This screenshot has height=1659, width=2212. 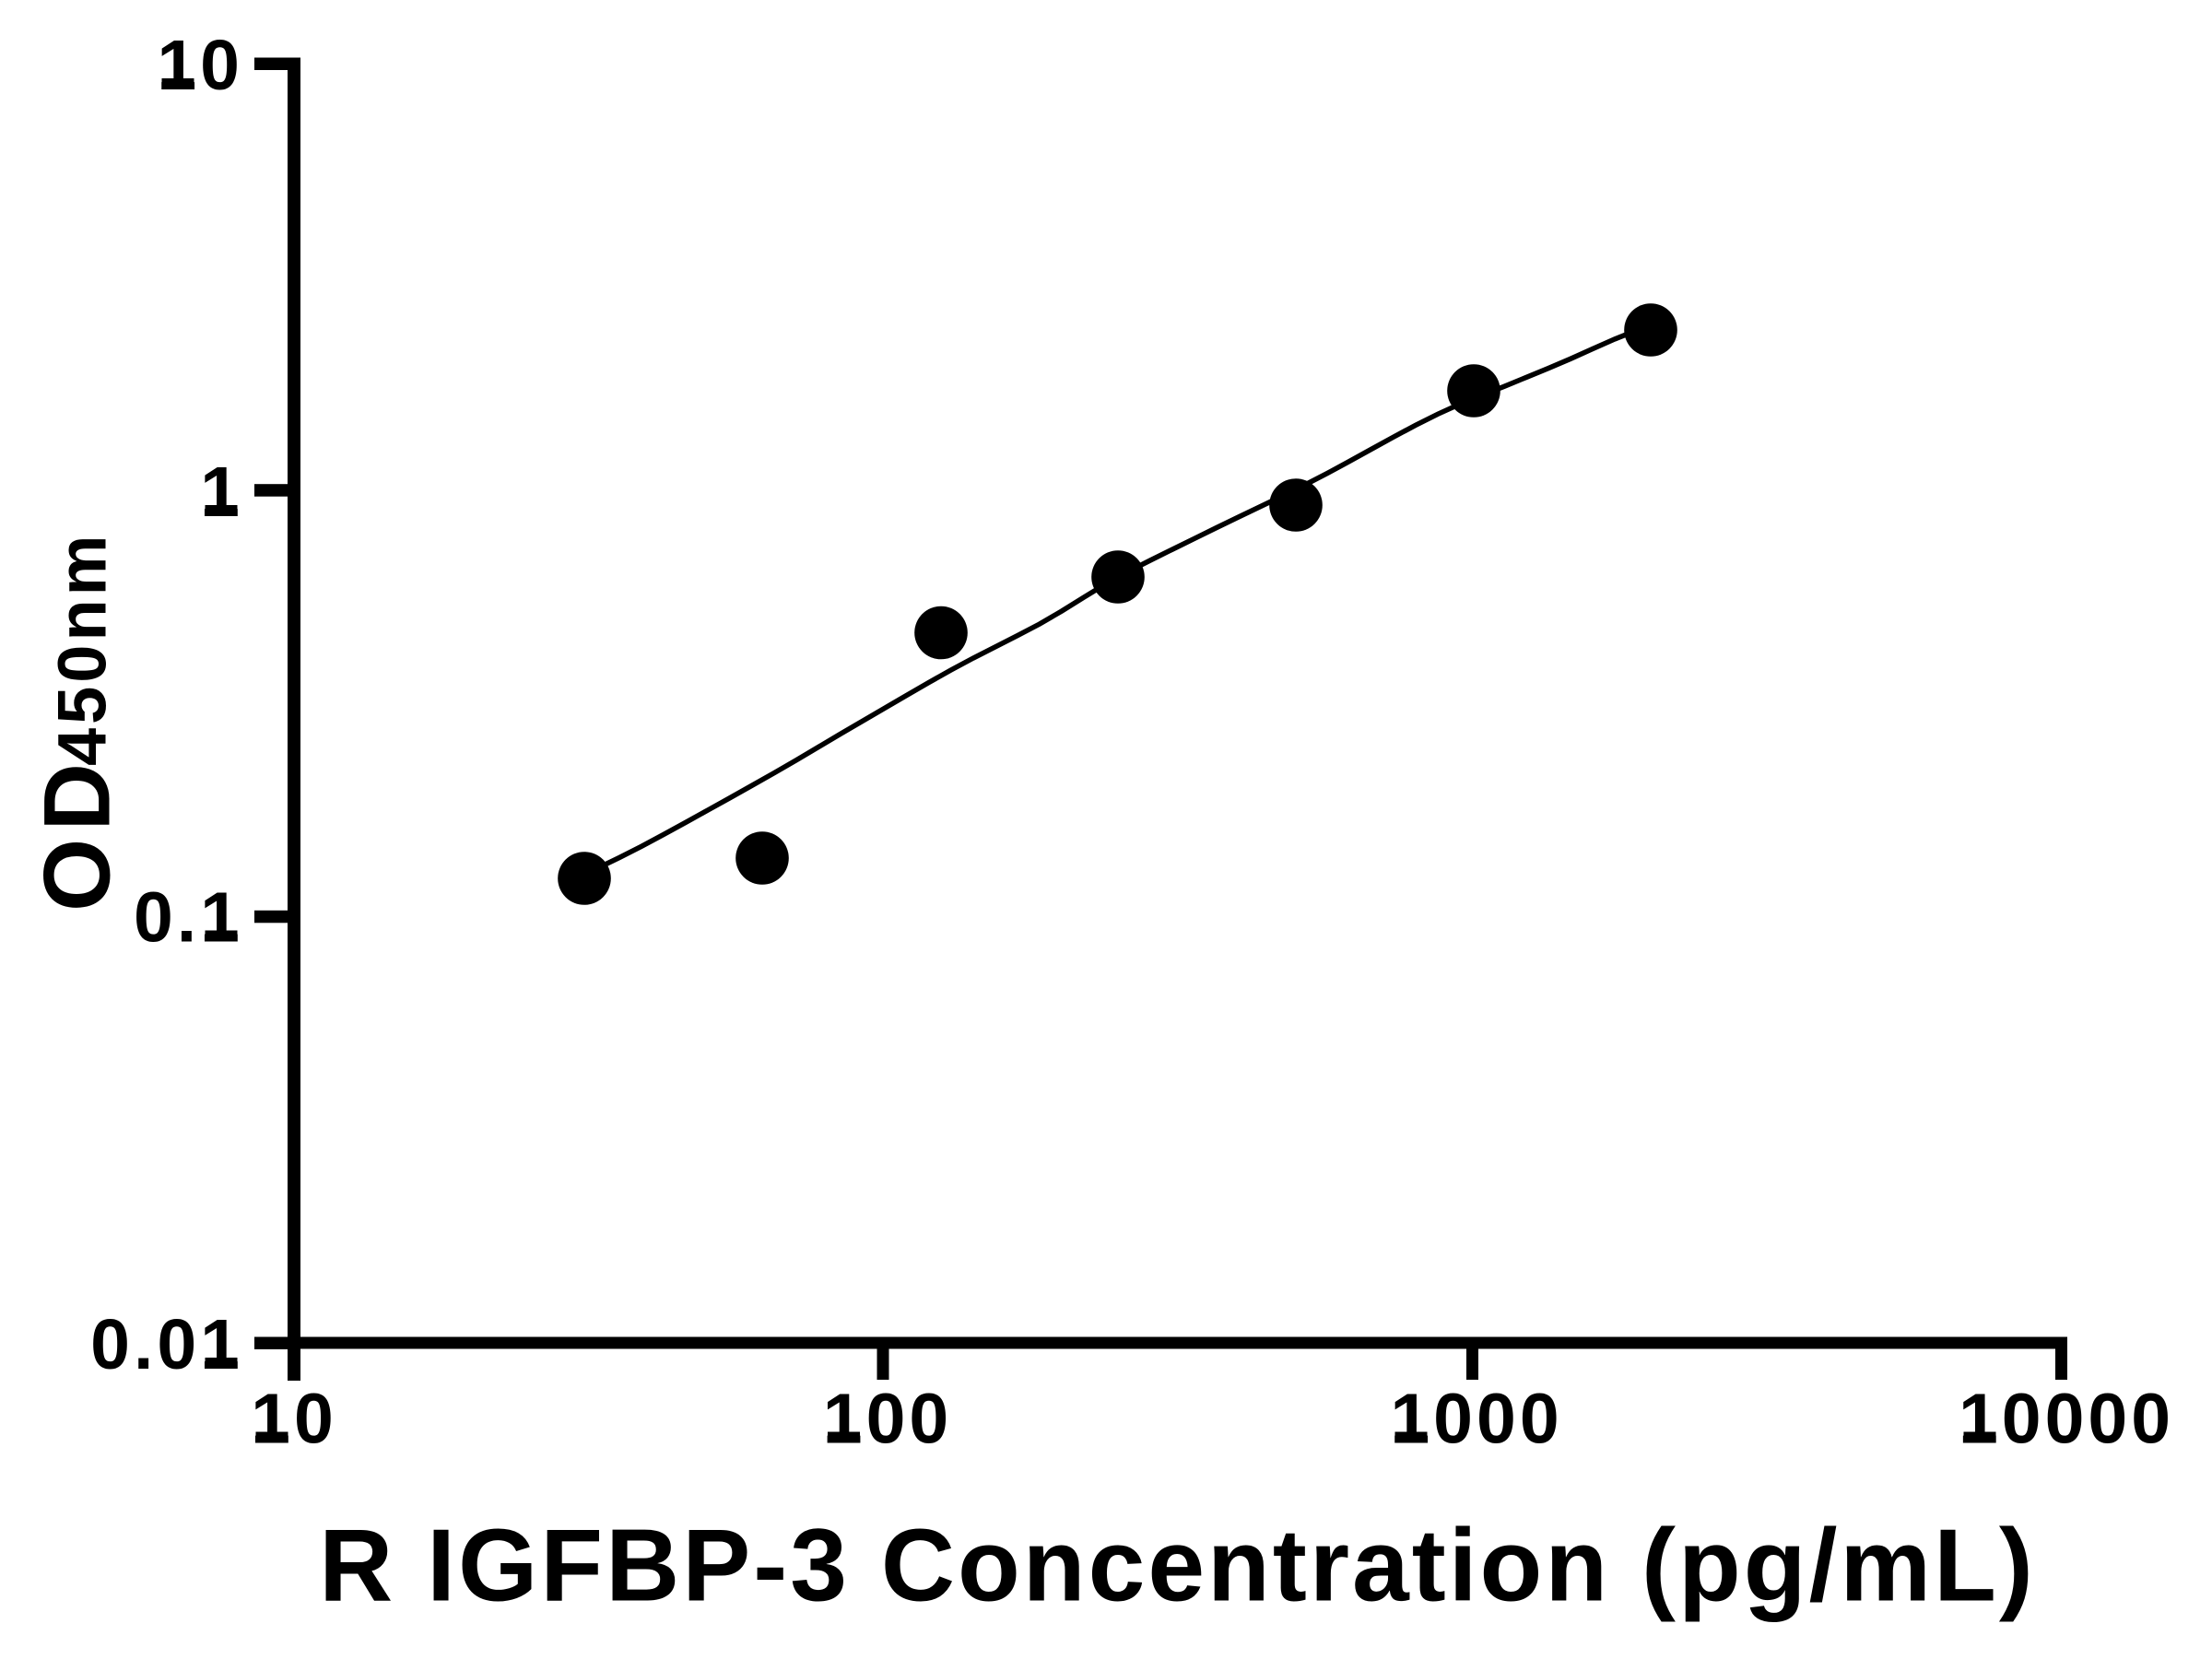 I want to click on svg-text:R IGFBP-3 Concentration (pg/mL: R IGFBP-3 Concentration (pg/mL), so click(x=1177, y=1566).